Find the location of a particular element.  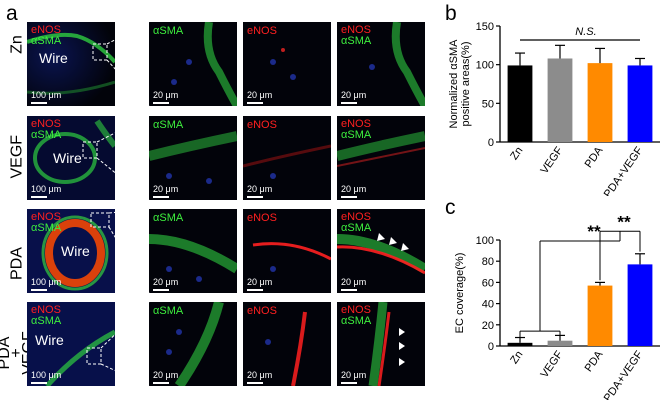

y-axis-label: Normalized αSMA positive areas(%) is located at coordinates (460, 84).